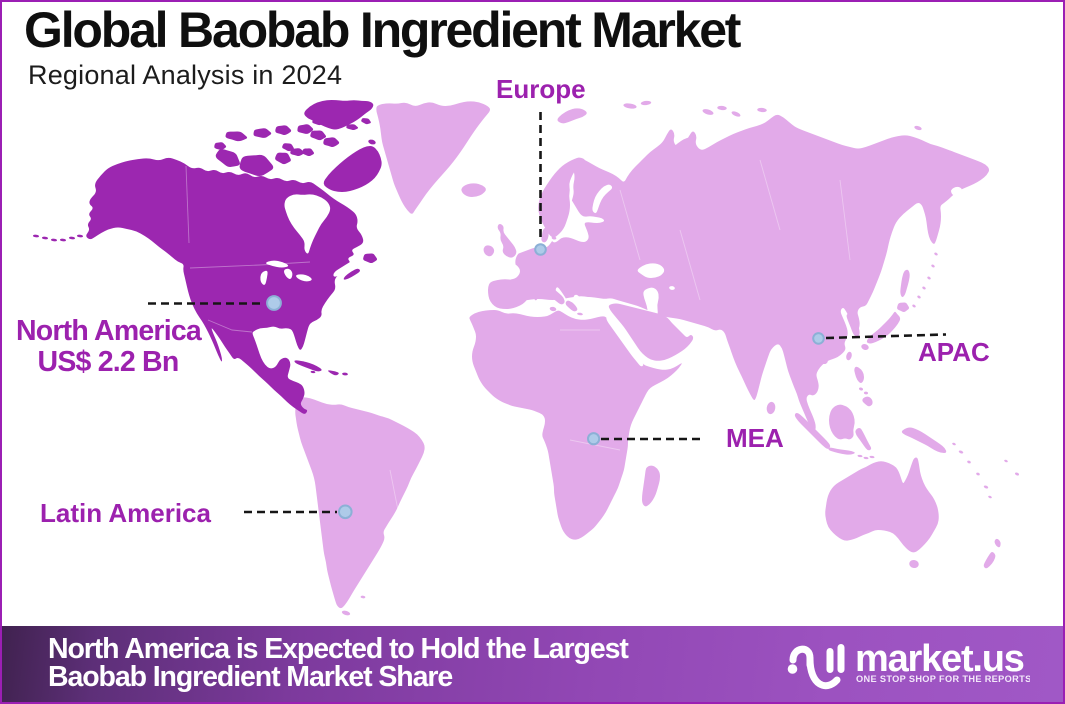  What do you see at coordinates (939, 659) in the screenshot?
I see `svg-text: market.us` at bounding box center [939, 659].